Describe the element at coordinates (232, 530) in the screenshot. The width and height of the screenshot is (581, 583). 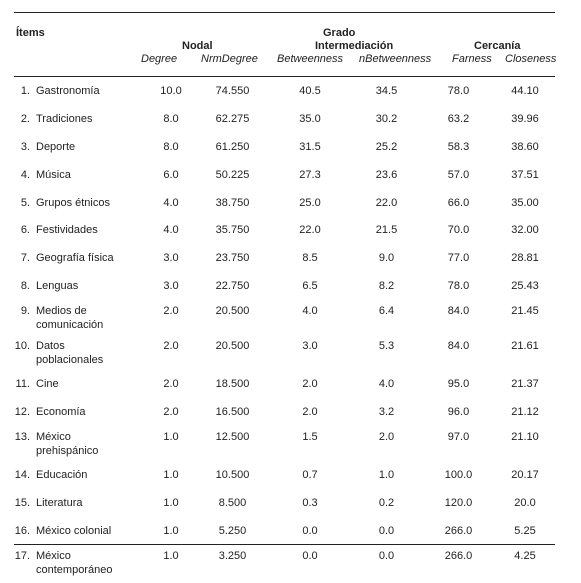
I see `nrmdegree-cell: 5.250` at that location.